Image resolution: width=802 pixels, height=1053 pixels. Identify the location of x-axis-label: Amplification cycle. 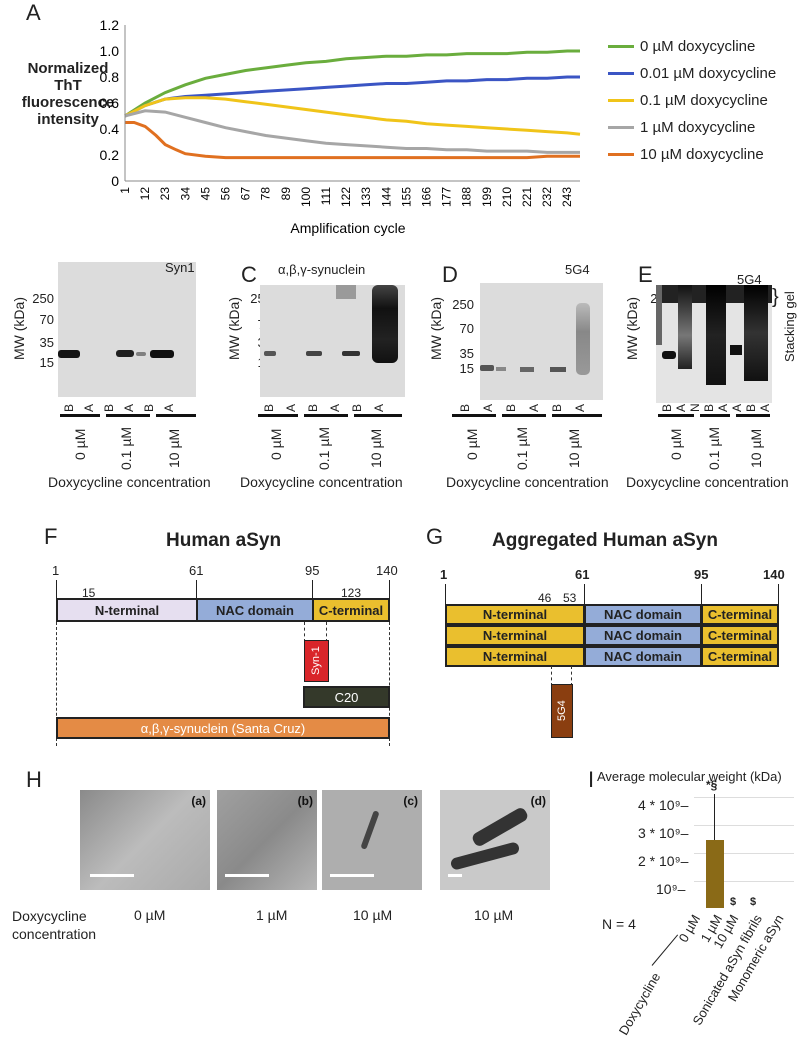
(347, 228).